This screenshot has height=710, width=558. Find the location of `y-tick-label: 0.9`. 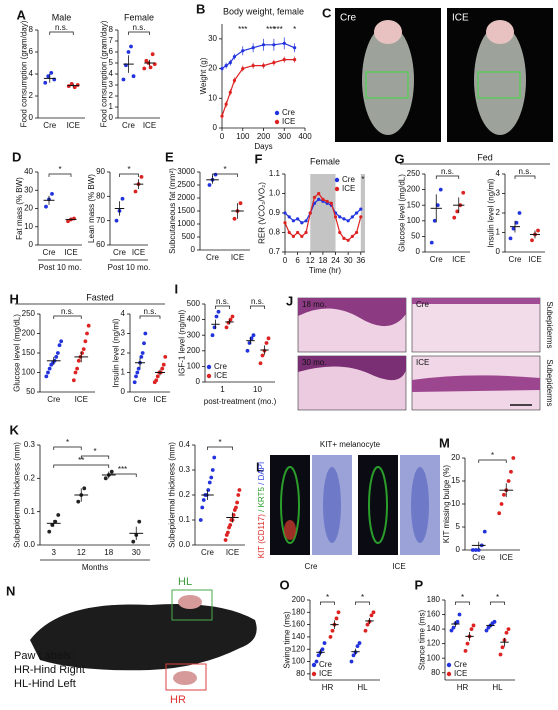

y-tick-label: 0.9 is located at coordinates (275, 212).